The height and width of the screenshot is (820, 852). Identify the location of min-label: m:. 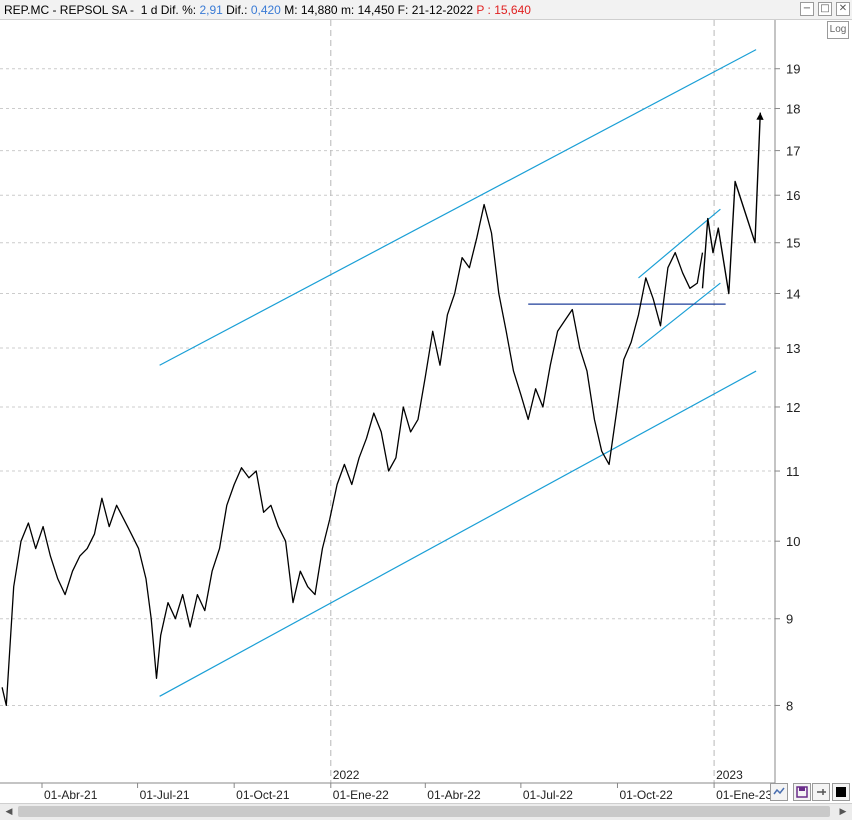
(347, 10).